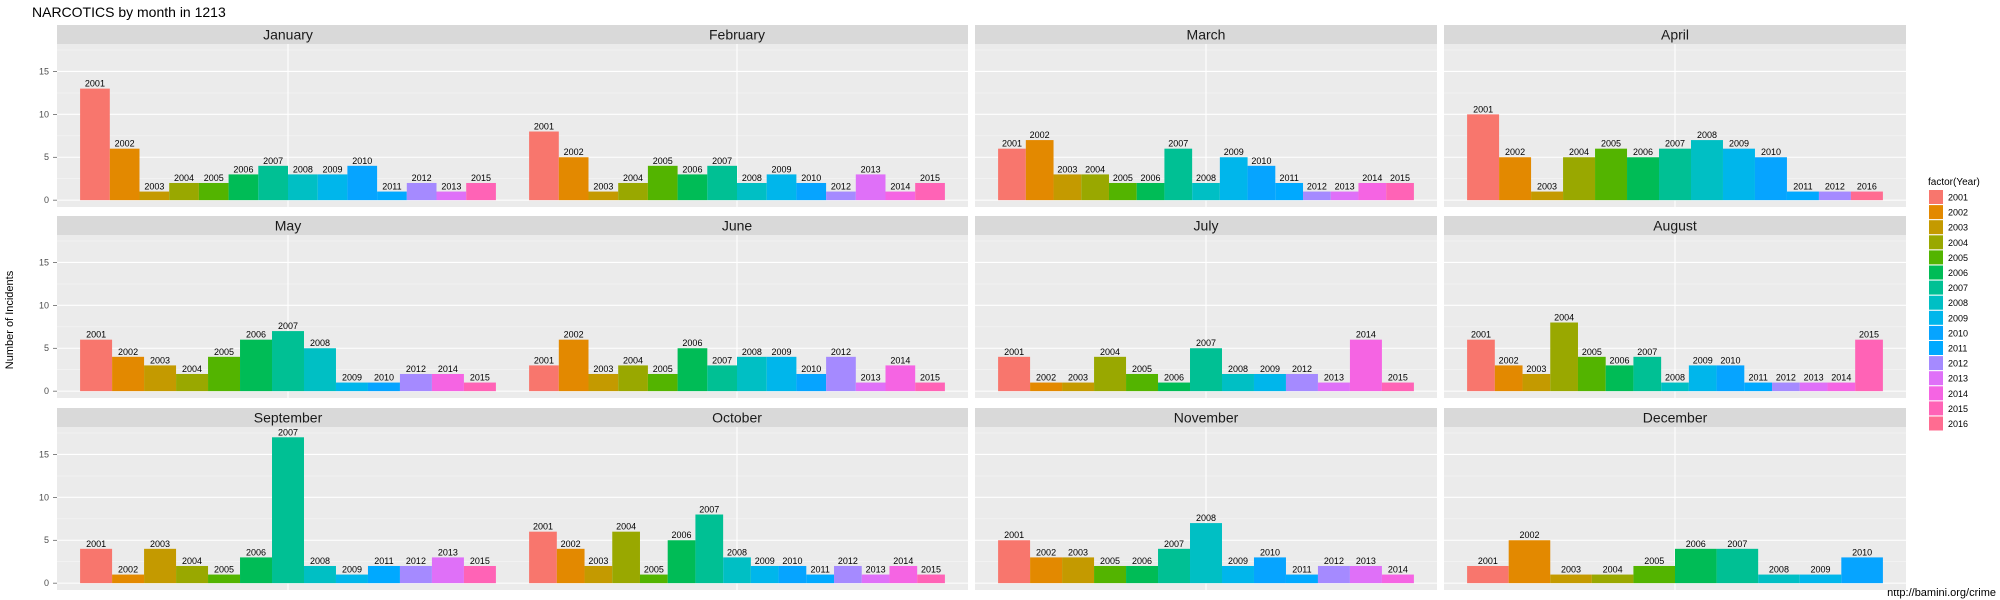 The width and height of the screenshot is (2000, 600). Describe the element at coordinates (1233, 179) in the screenshot. I see `bar-march-2009` at that location.